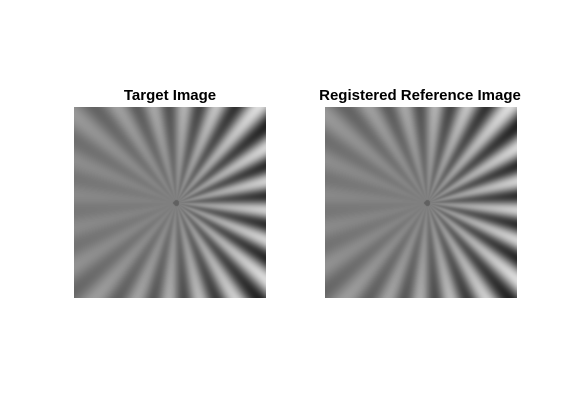  I want to click on registered-reference-image-title: Registered Reference Image, so click(420, 95).